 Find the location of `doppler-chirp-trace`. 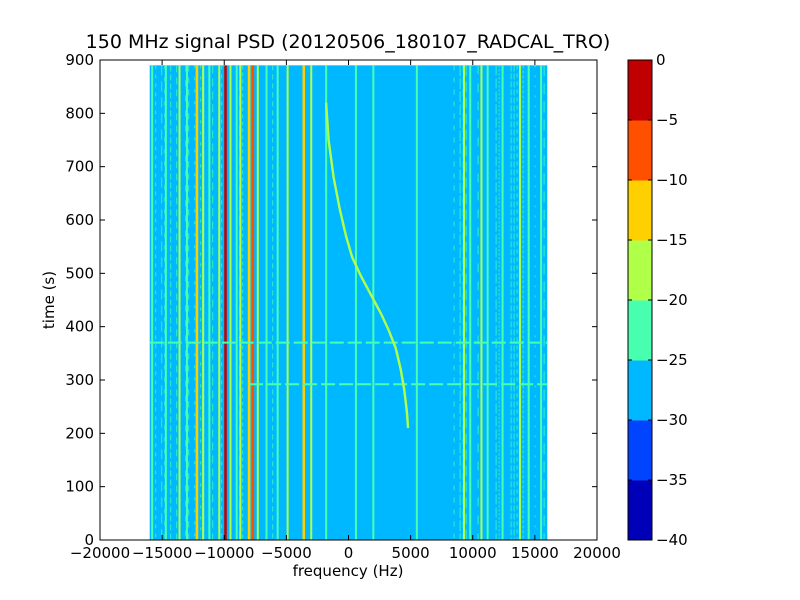

doppler-chirp-trace is located at coordinates (367, 265).